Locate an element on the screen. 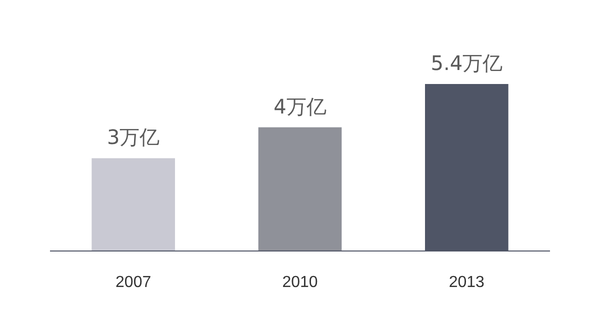  data-label: 5.4万亿 is located at coordinates (466, 63).